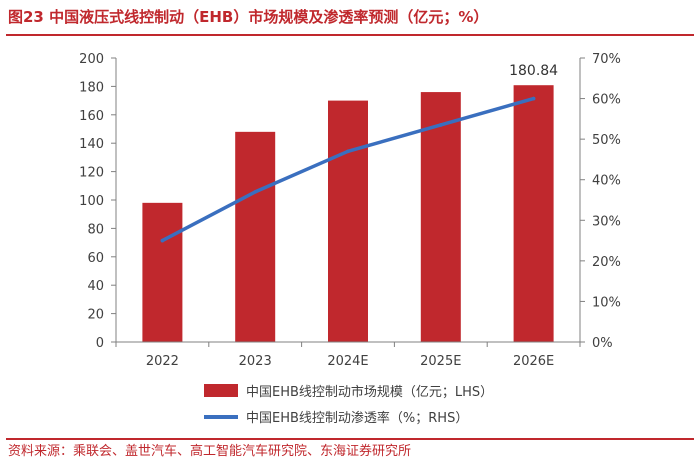 This screenshot has width=700, height=466. I want to click on x-tick-label-2026e: 2026E, so click(533, 361).